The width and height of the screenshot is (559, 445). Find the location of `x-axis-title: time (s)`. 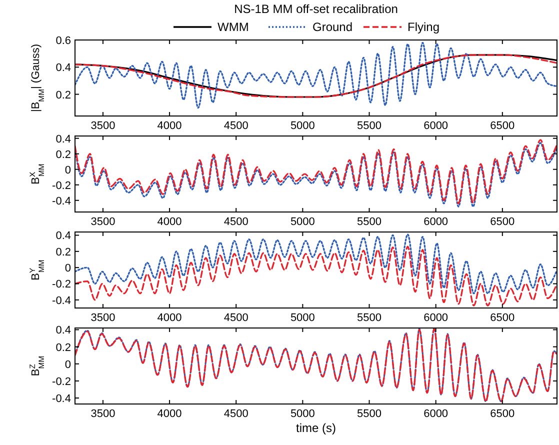

x-axis-title: time (s) is located at coordinates (316, 428).